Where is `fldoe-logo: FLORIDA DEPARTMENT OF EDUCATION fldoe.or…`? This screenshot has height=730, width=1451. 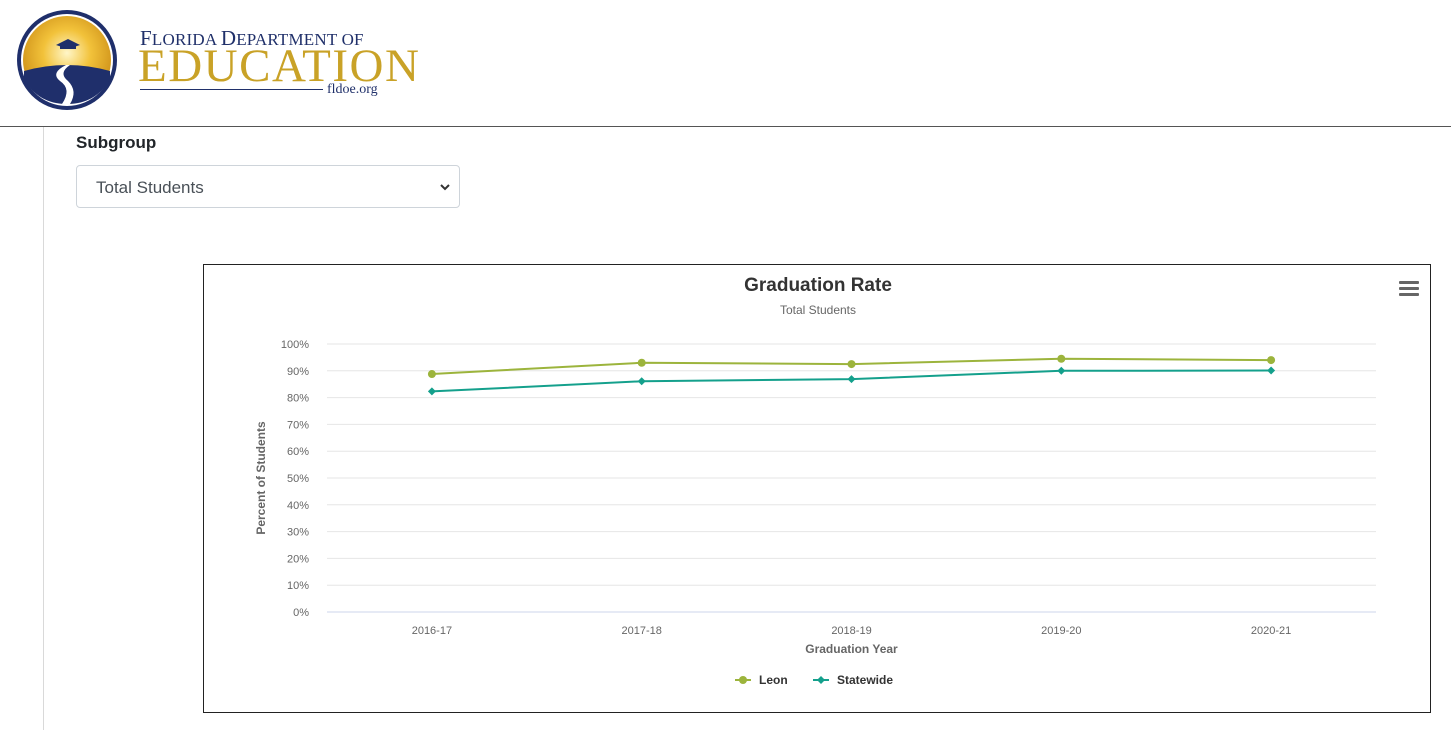
fldoe-logo: FLORIDA DEPARTMENT OF EDUCATION fldoe.or… is located at coordinates (217, 60).